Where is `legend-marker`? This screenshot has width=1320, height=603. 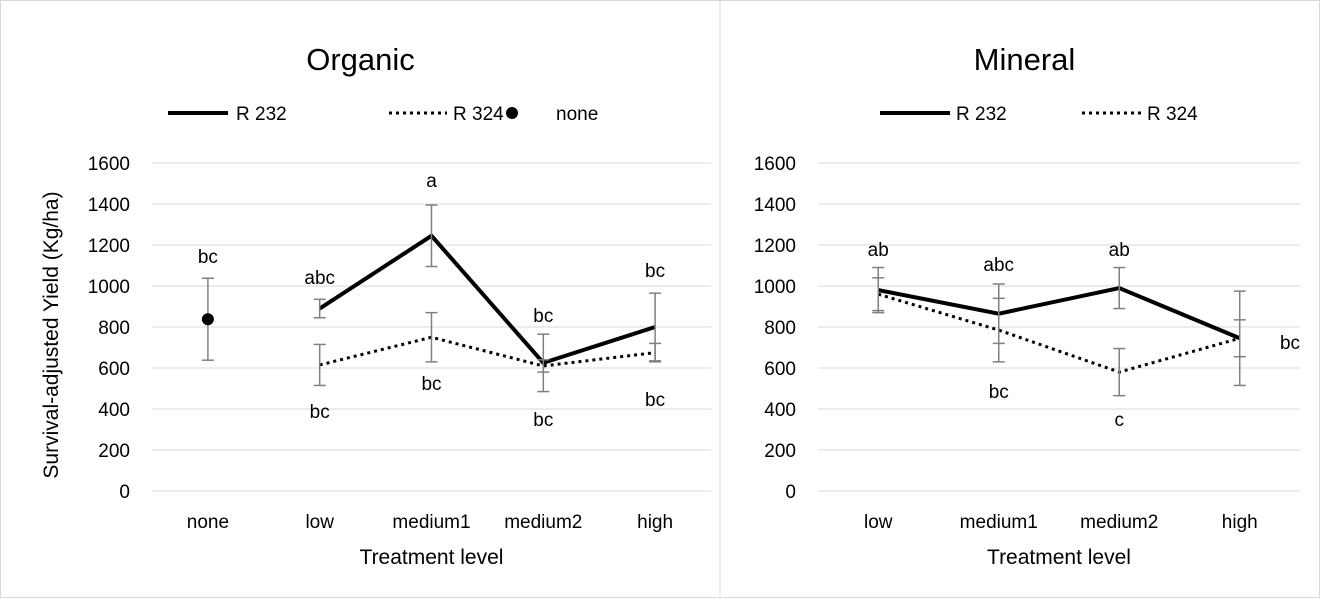 legend-marker is located at coordinates (512, 113).